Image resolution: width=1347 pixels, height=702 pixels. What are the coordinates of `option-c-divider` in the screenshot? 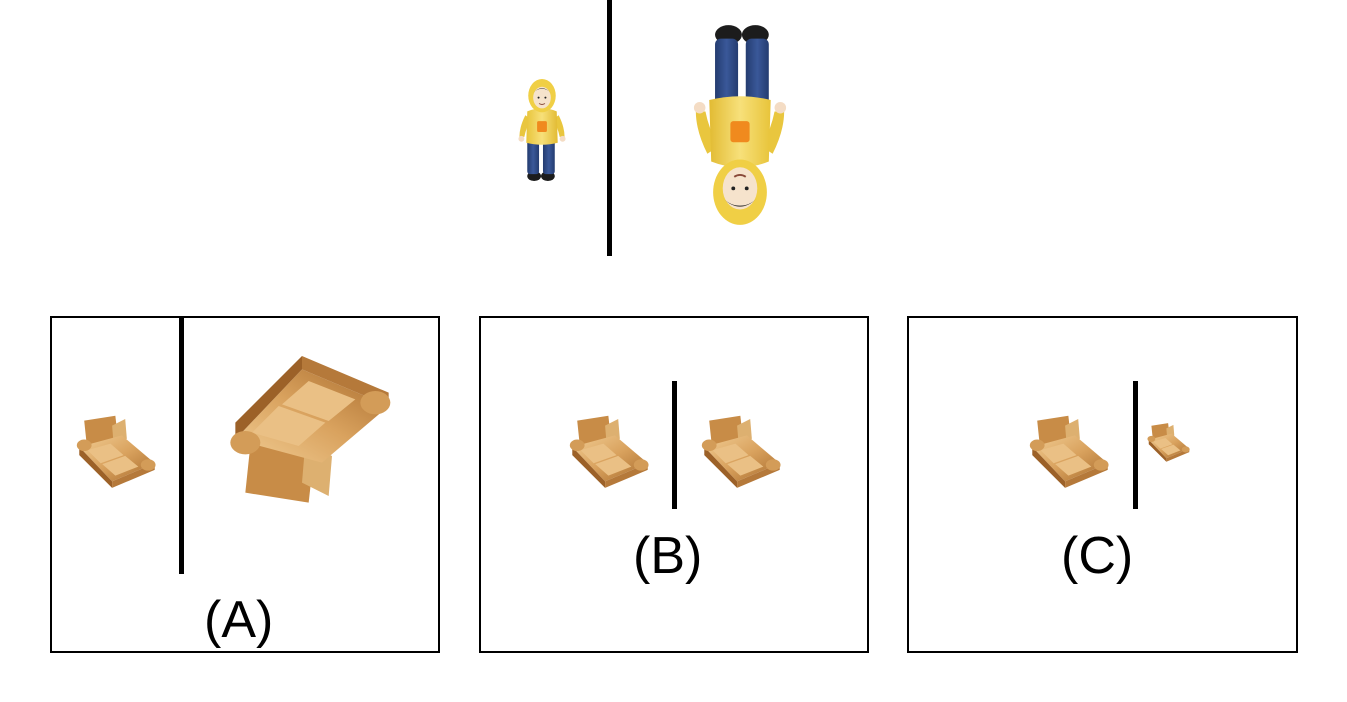 It's located at (1135, 445).